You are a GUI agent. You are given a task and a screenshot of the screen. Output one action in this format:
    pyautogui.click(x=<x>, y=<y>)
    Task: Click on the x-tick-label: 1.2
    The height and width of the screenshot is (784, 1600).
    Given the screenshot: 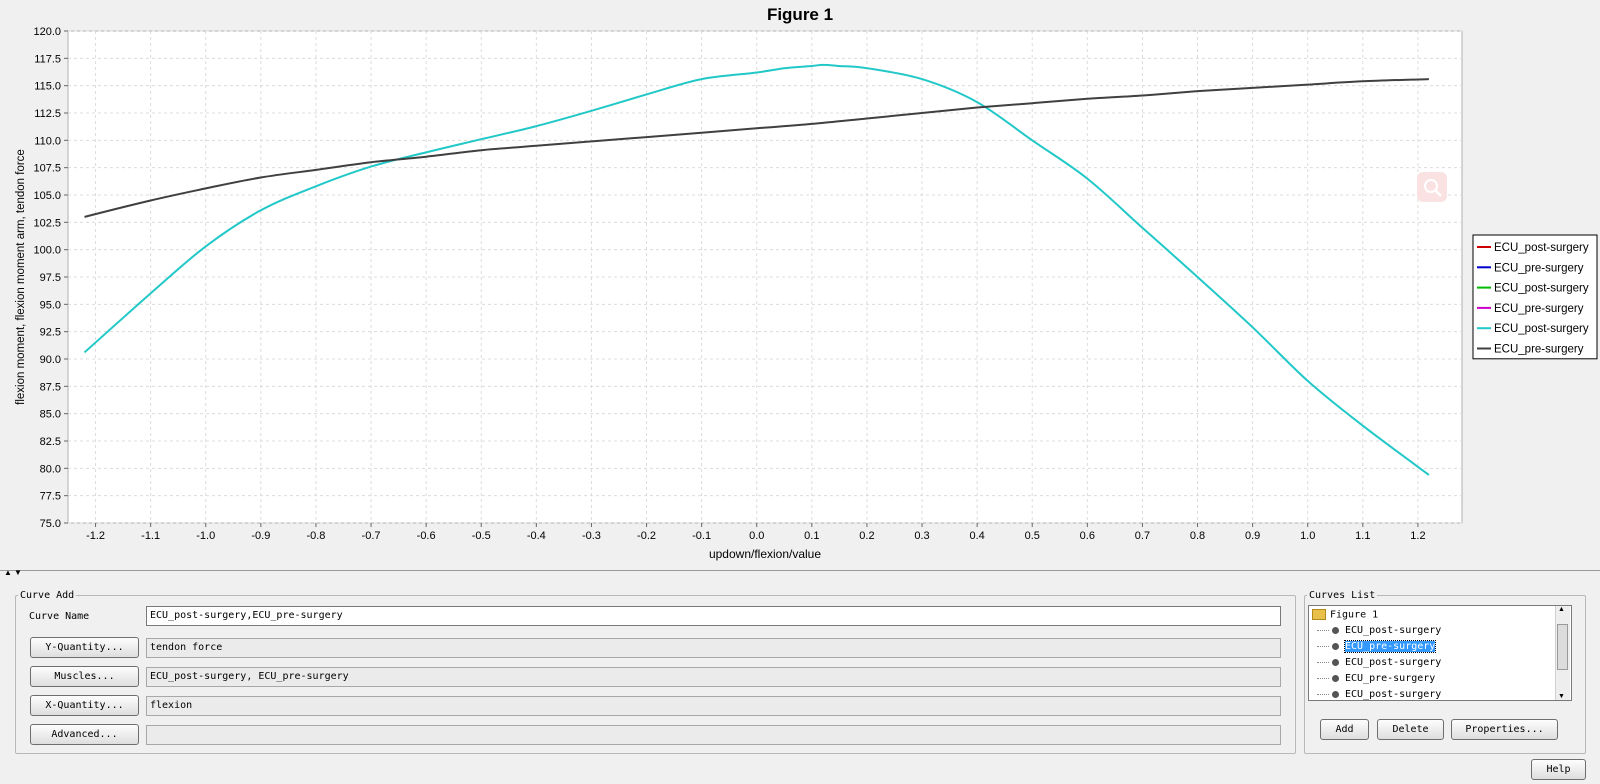 What is the action you would take?
    pyautogui.click(x=1417, y=536)
    